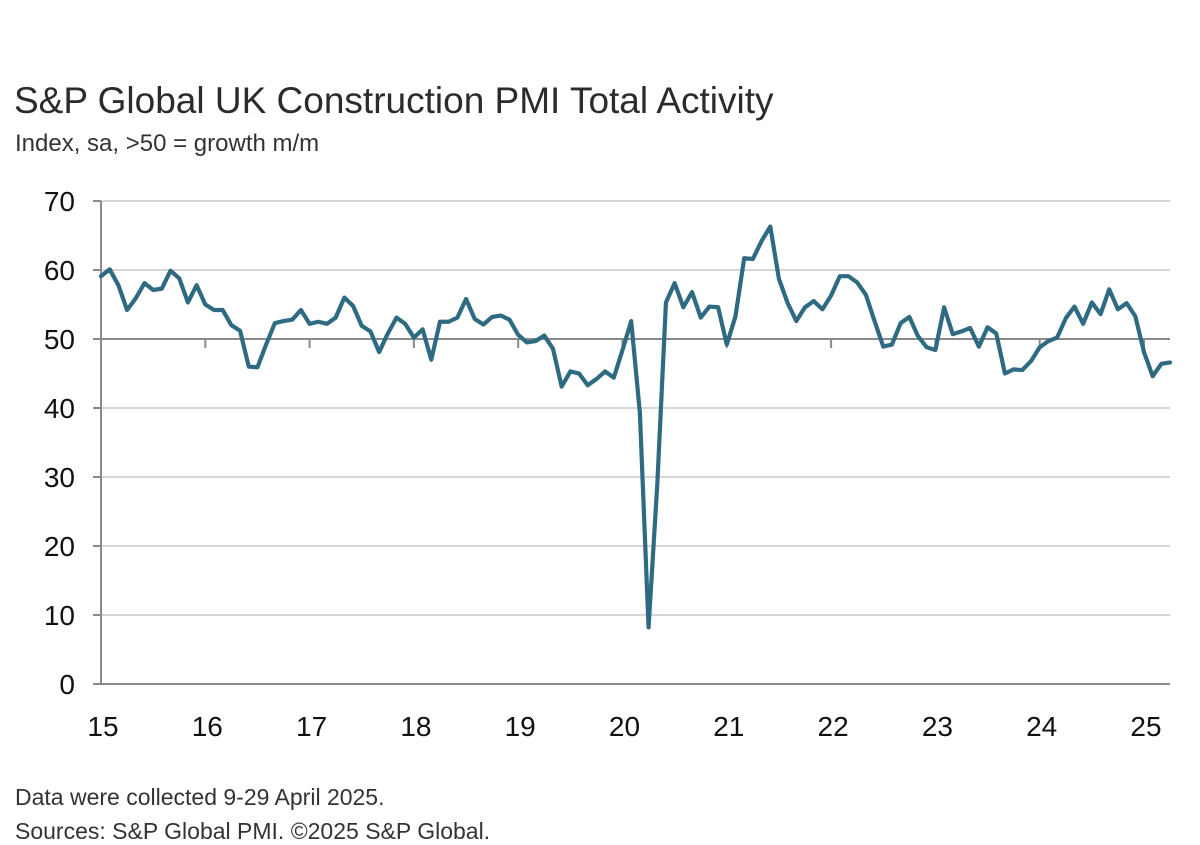 This screenshot has width=1200, height=845. Describe the element at coordinates (59, 443) in the screenshot. I see `y-tick-labels: 0 10 20 30 40 50 60 70` at that location.